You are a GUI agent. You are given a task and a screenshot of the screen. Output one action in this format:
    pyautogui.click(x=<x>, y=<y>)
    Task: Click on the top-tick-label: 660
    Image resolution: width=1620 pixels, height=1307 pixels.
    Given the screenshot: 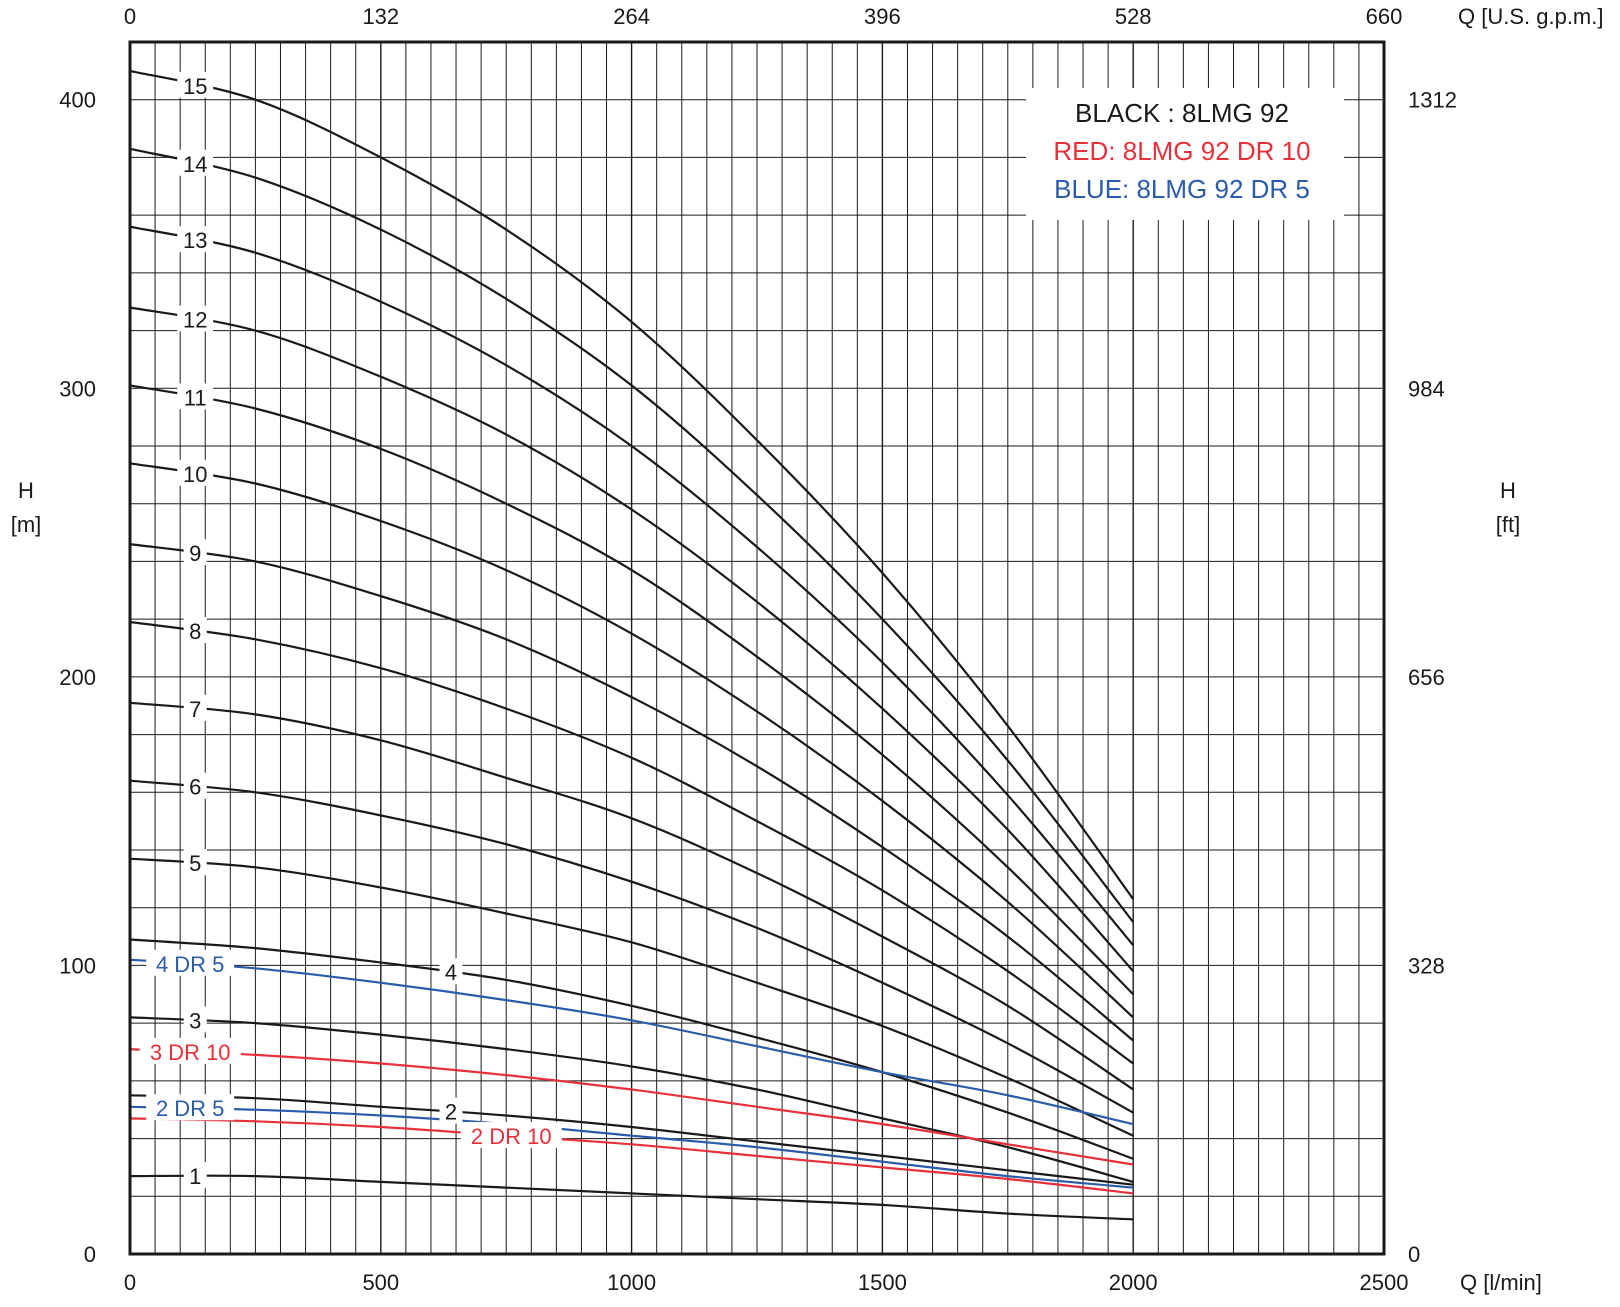 What is the action you would take?
    pyautogui.click(x=1384, y=16)
    